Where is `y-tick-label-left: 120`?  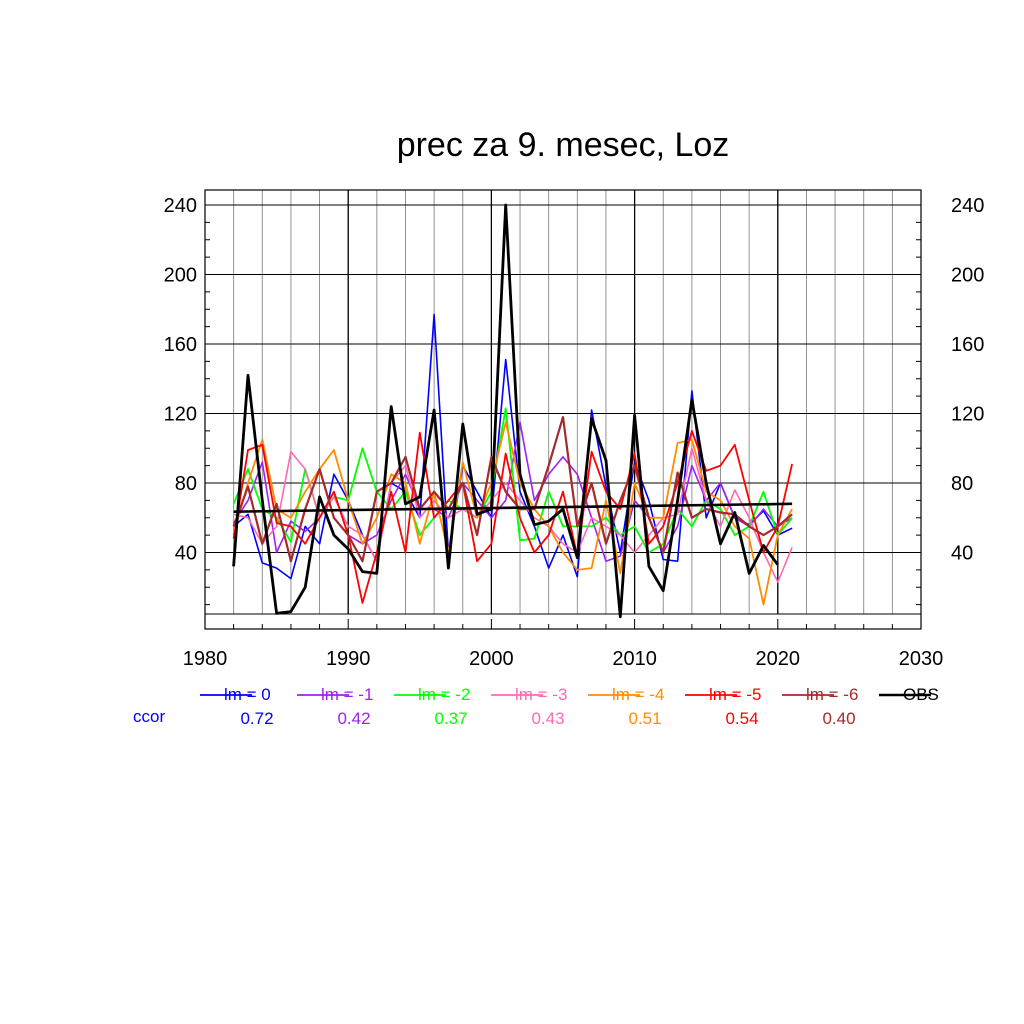
y-tick-label-left: 120 is located at coordinates (180, 415).